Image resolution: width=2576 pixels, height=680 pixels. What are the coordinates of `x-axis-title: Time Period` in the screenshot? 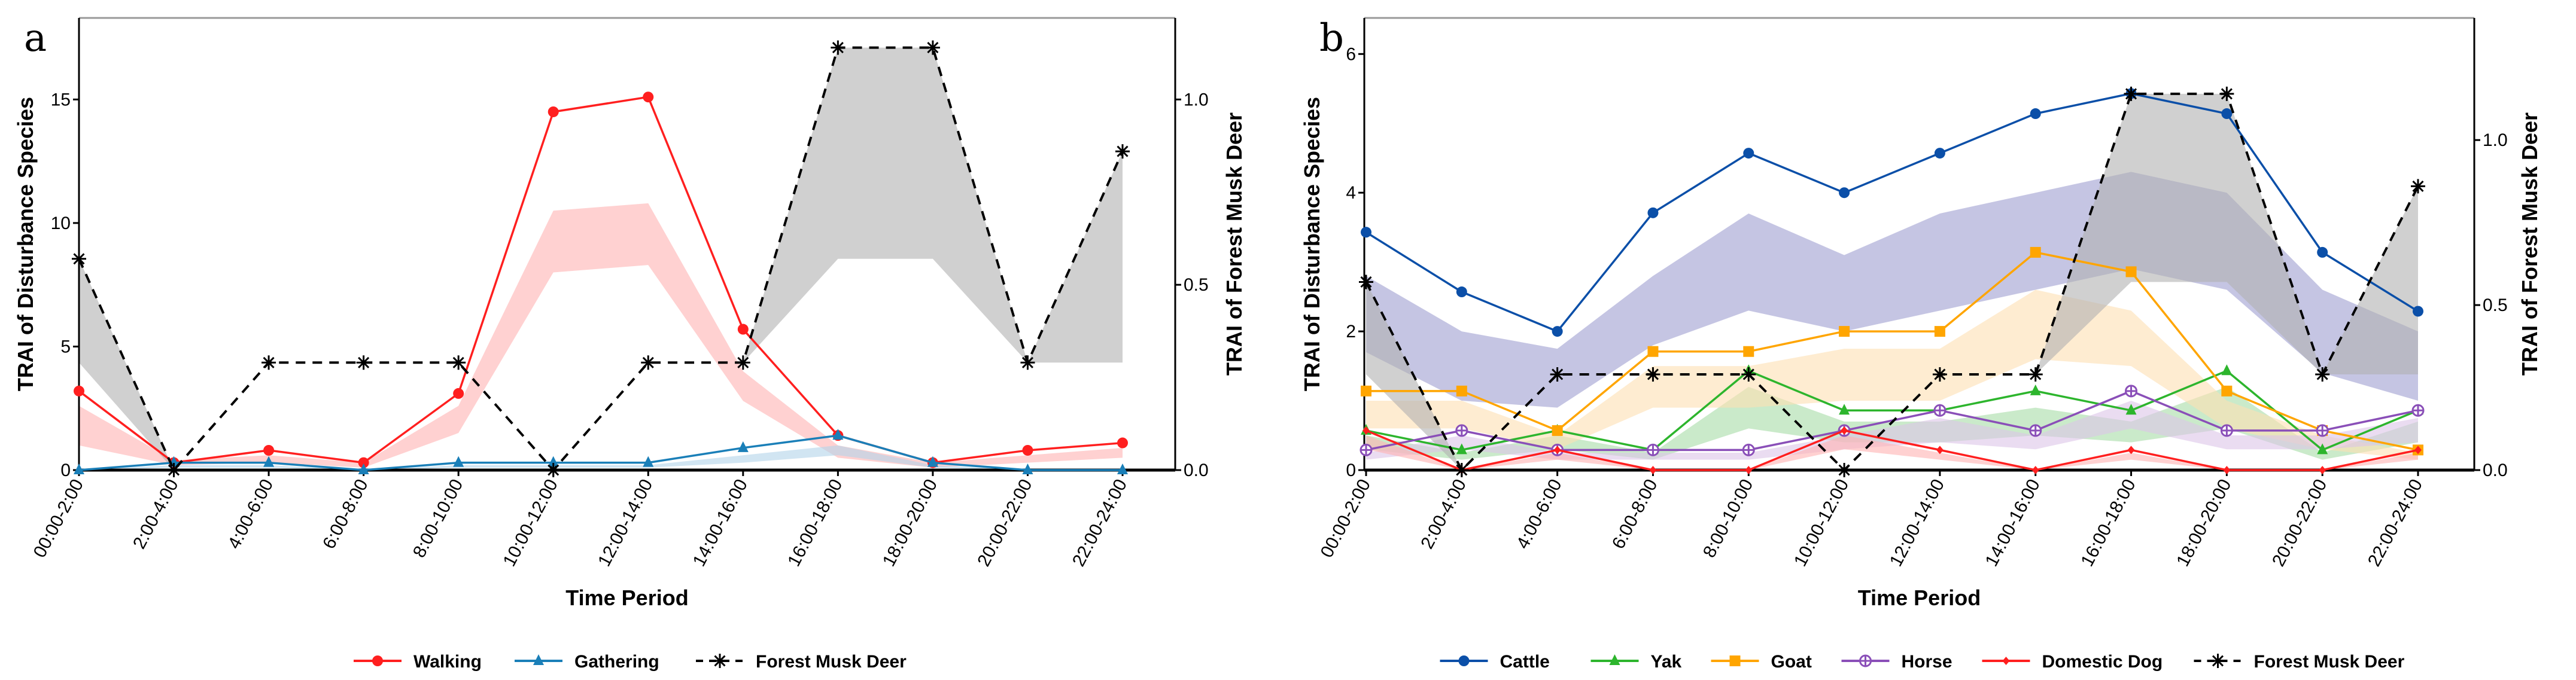 It's located at (626, 598).